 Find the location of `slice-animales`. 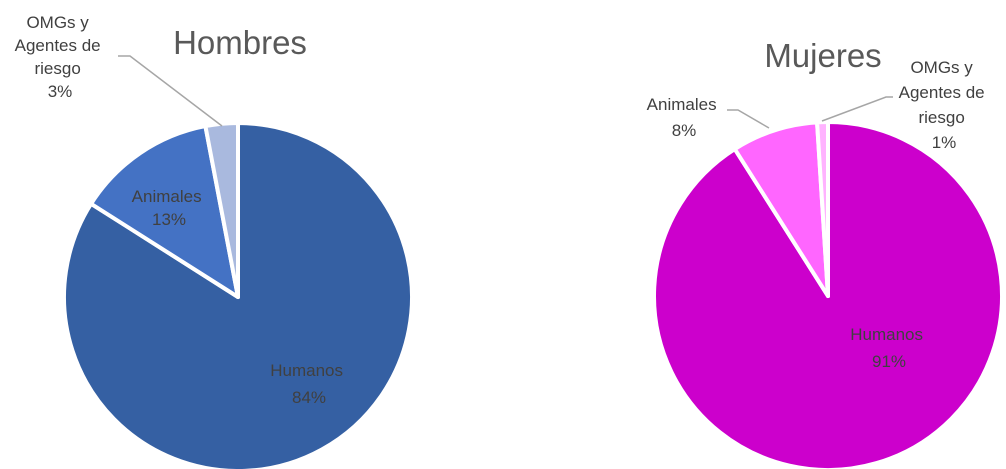

slice-animales is located at coordinates (164, 211).